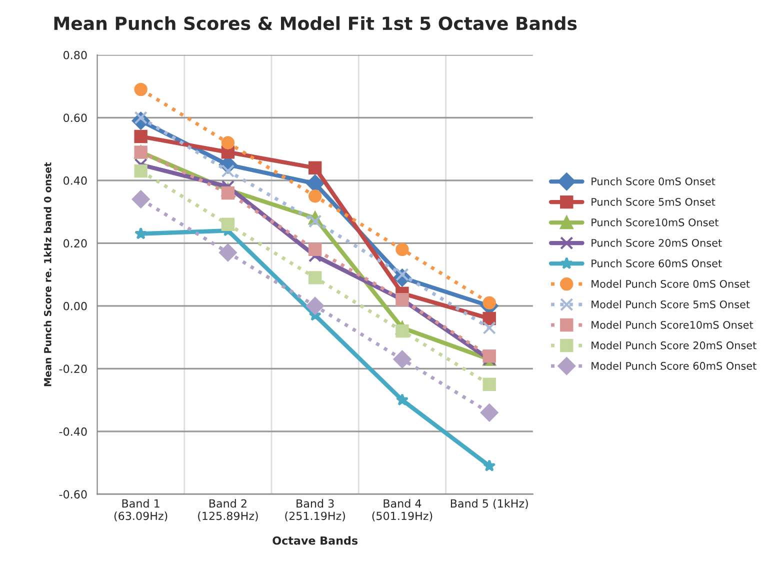  Describe the element at coordinates (671, 304) in the screenshot. I see `legend-label: Model Punch Score 5mS Onset` at that location.